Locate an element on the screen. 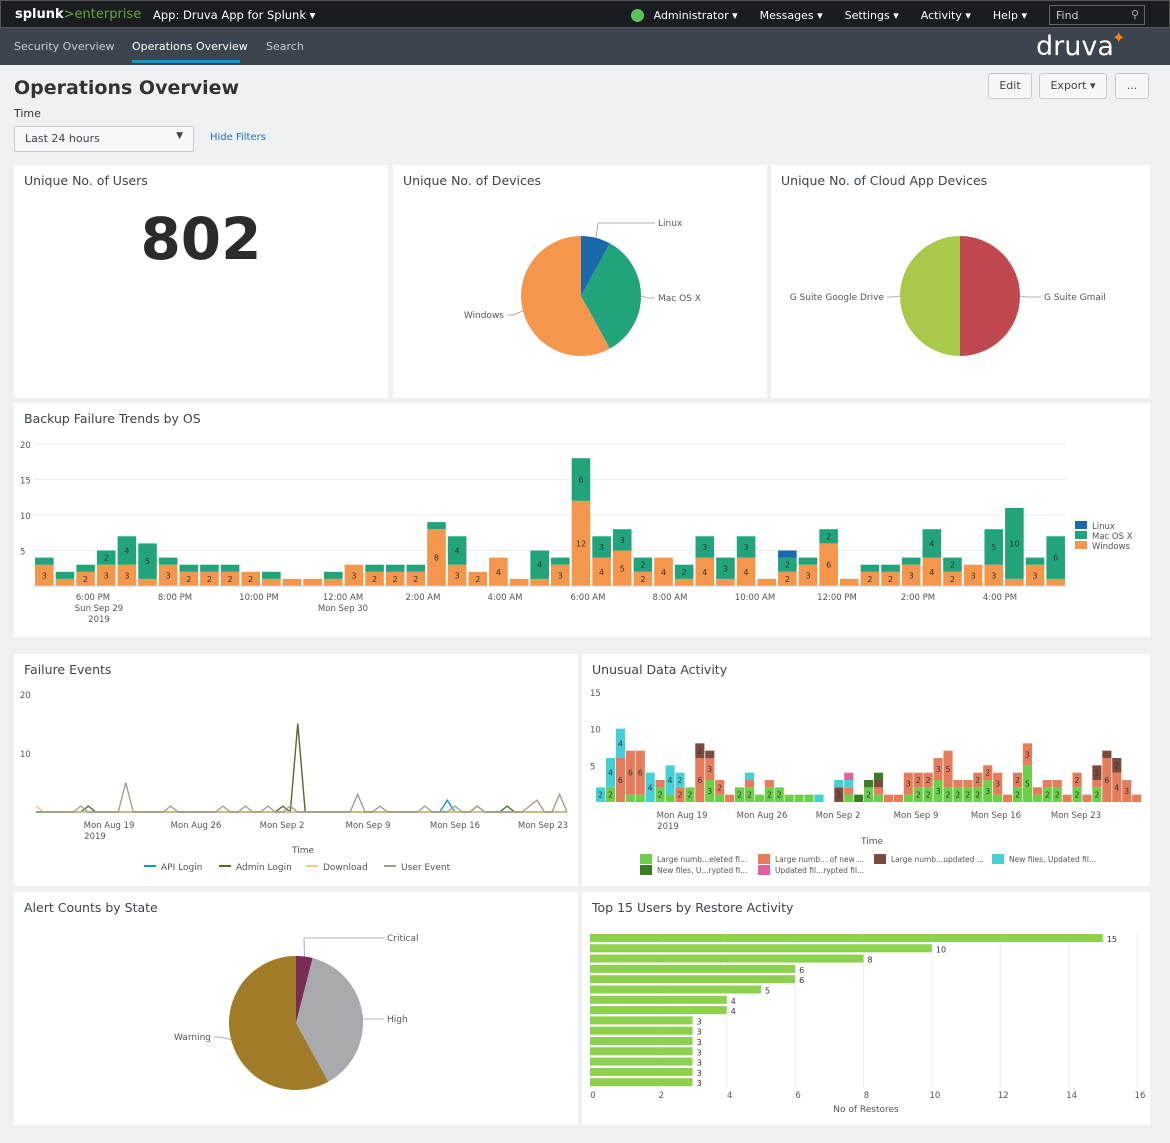 This screenshot has width=1170, height=1143. page-title: Operations Overview is located at coordinates (127, 88).